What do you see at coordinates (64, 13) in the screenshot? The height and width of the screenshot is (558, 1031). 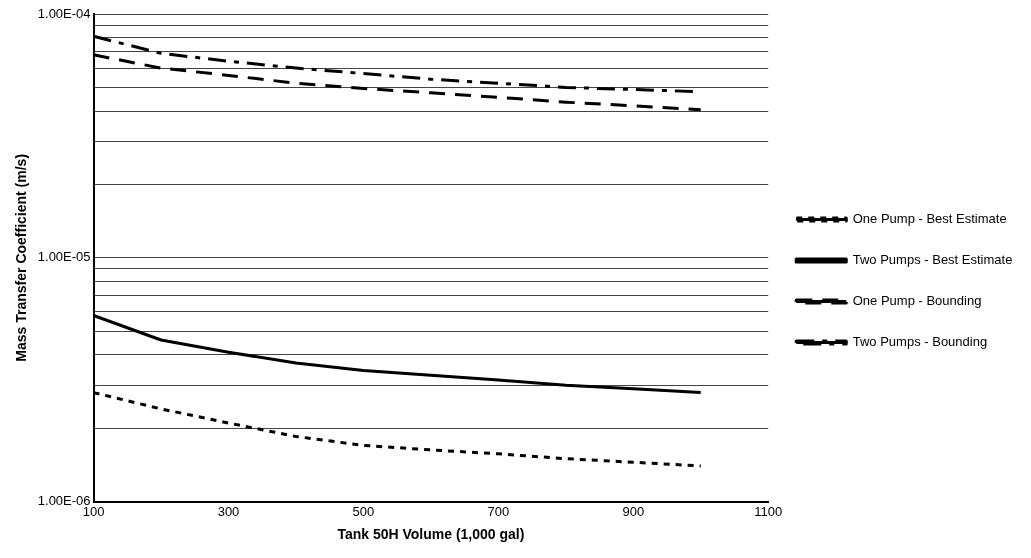 I see `y-tick-label: 1.00E-04` at bounding box center [64, 13].